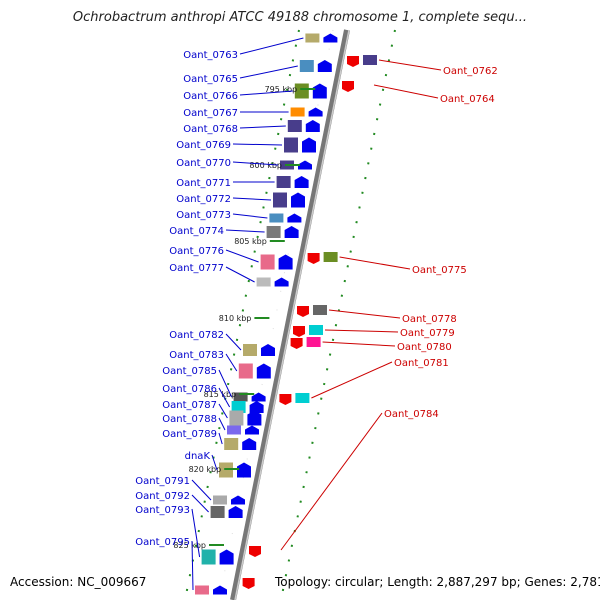 Image resolution: width=600 pixels, height=600 pixels. I want to click on left-gene-label: Oant_0791, so click(162, 481).